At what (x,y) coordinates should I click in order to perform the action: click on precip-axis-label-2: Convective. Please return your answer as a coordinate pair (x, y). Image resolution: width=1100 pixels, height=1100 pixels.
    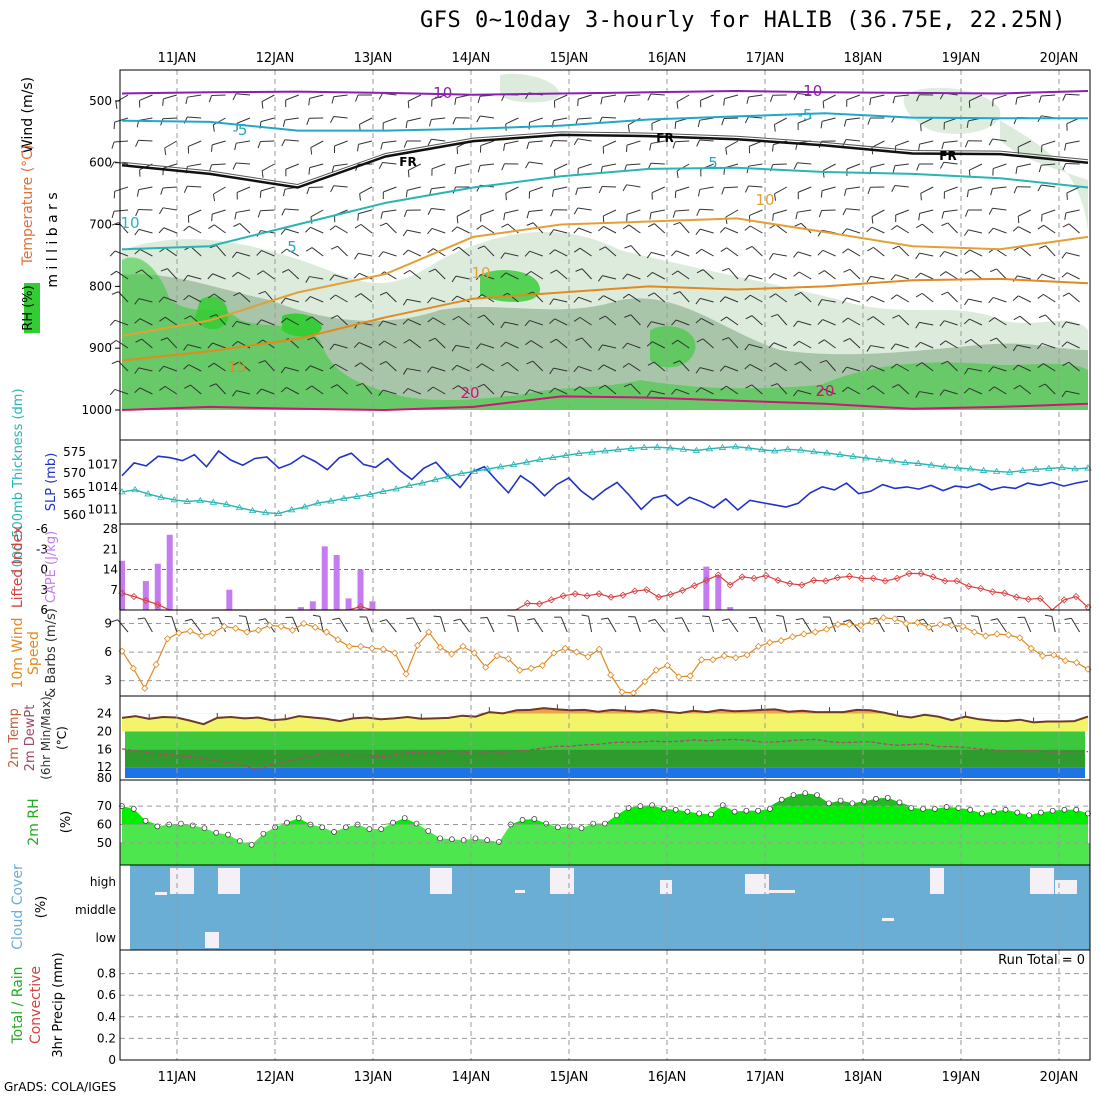
    Looking at the image, I should click on (36, 1005).